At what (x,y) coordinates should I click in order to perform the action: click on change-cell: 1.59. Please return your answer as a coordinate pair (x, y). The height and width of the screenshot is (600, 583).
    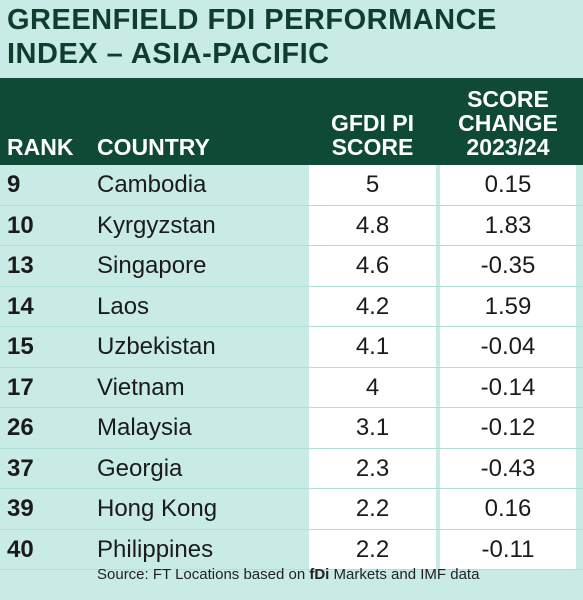
    Looking at the image, I should click on (508, 306).